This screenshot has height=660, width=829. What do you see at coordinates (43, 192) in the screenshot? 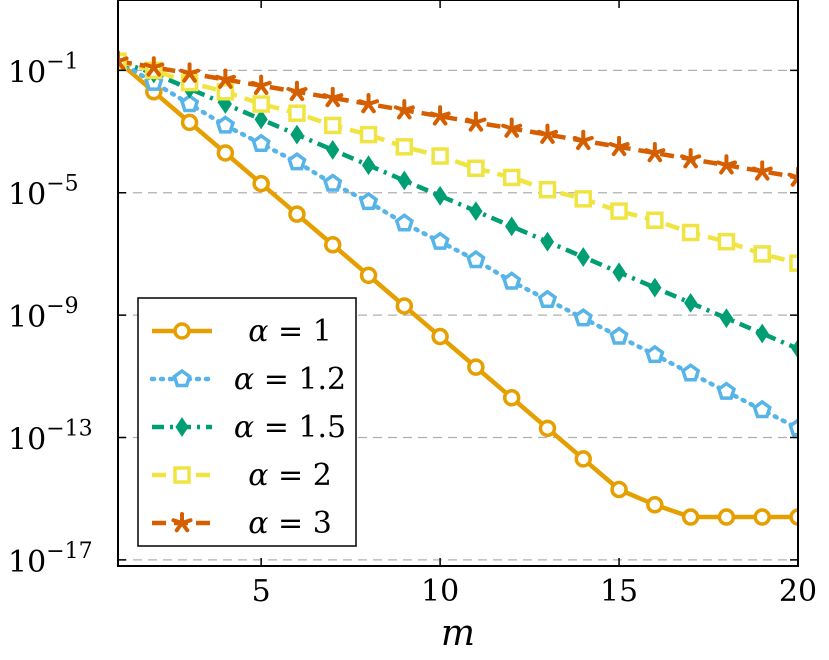
I see `y-tick-label-1: 10⁻⁵` at bounding box center [43, 192].